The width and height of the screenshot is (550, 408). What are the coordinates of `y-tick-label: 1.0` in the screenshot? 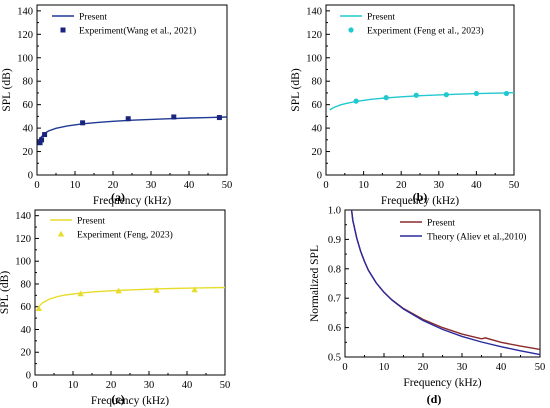 It's located at (334, 211).